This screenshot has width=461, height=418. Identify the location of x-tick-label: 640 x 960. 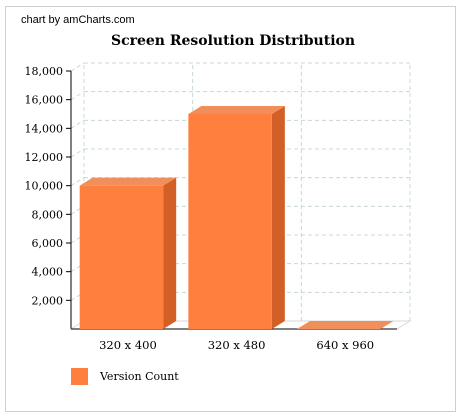
(345, 345).